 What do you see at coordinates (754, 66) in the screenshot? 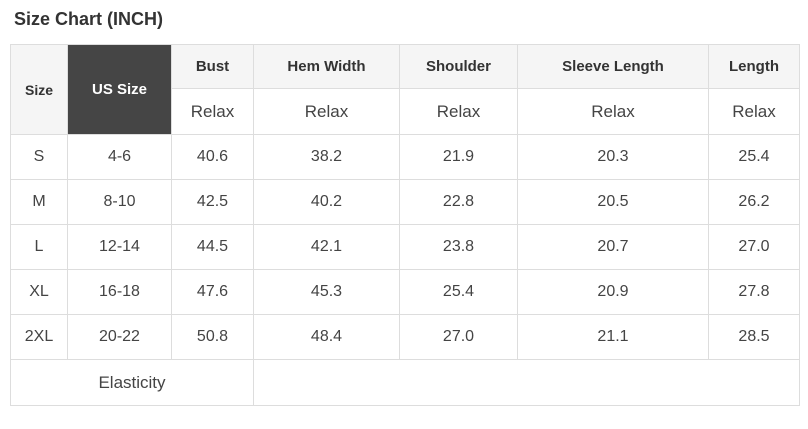
I see `column-header-length: Length` at bounding box center [754, 66].